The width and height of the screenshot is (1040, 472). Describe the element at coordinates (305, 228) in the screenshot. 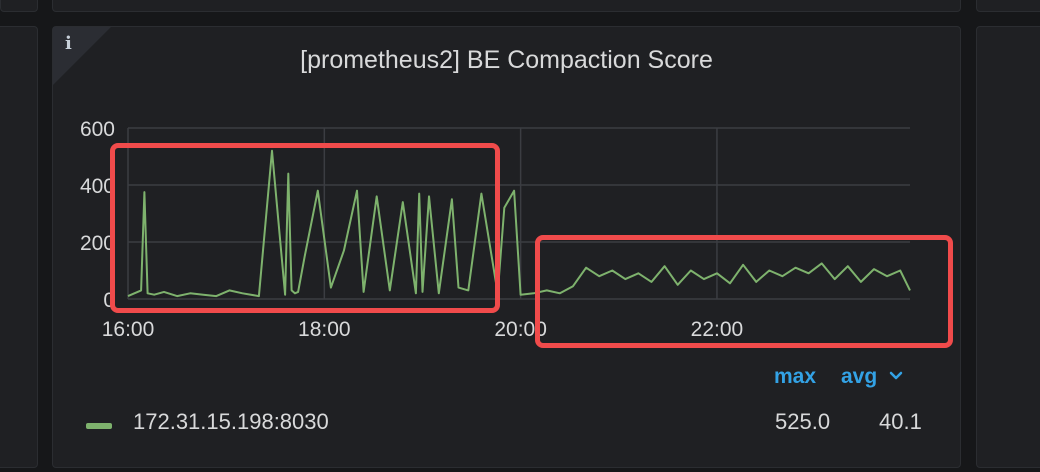

I see `highlight-box-left` at that location.